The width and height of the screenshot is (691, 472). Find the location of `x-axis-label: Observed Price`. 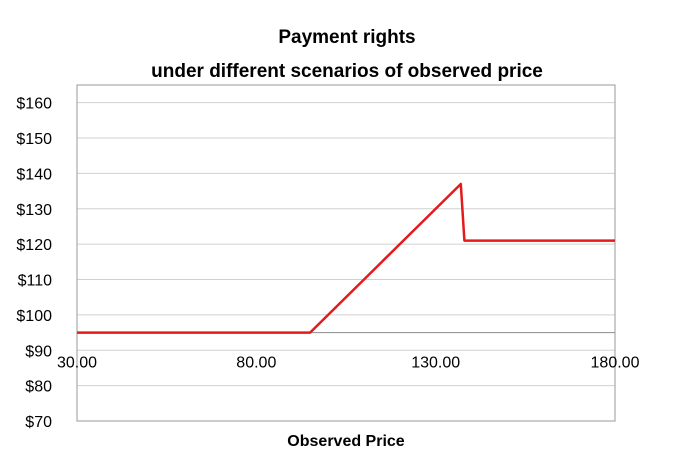

x-axis-label: Observed Price is located at coordinates (346, 441).